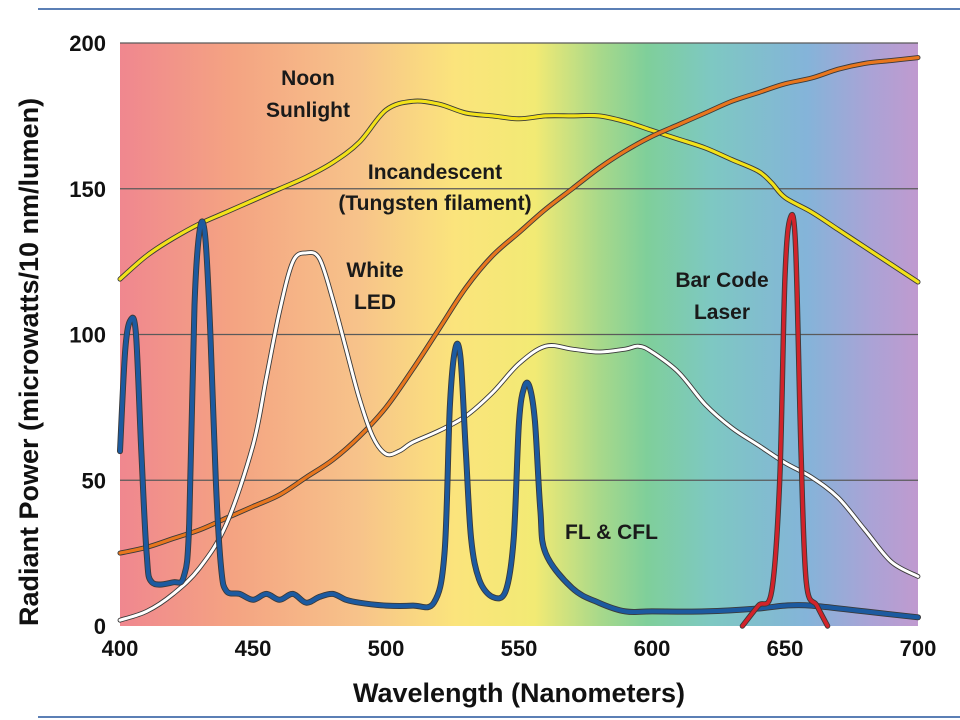  I want to click on y-tick-label-200: 200, so click(87, 43).